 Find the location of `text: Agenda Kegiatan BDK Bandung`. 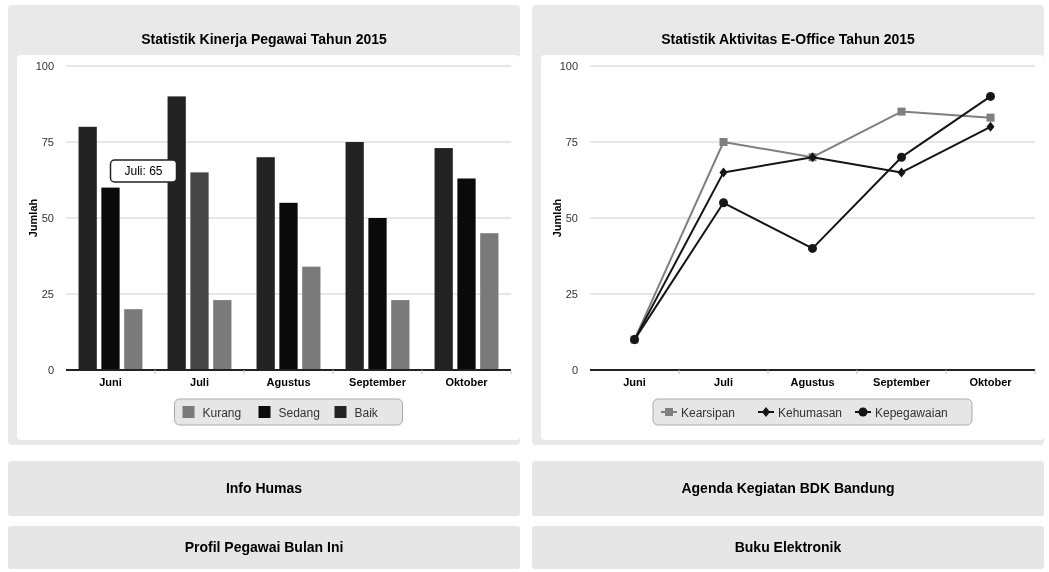

text: Agenda Kegiatan BDK Bandung is located at coordinates (788, 488).